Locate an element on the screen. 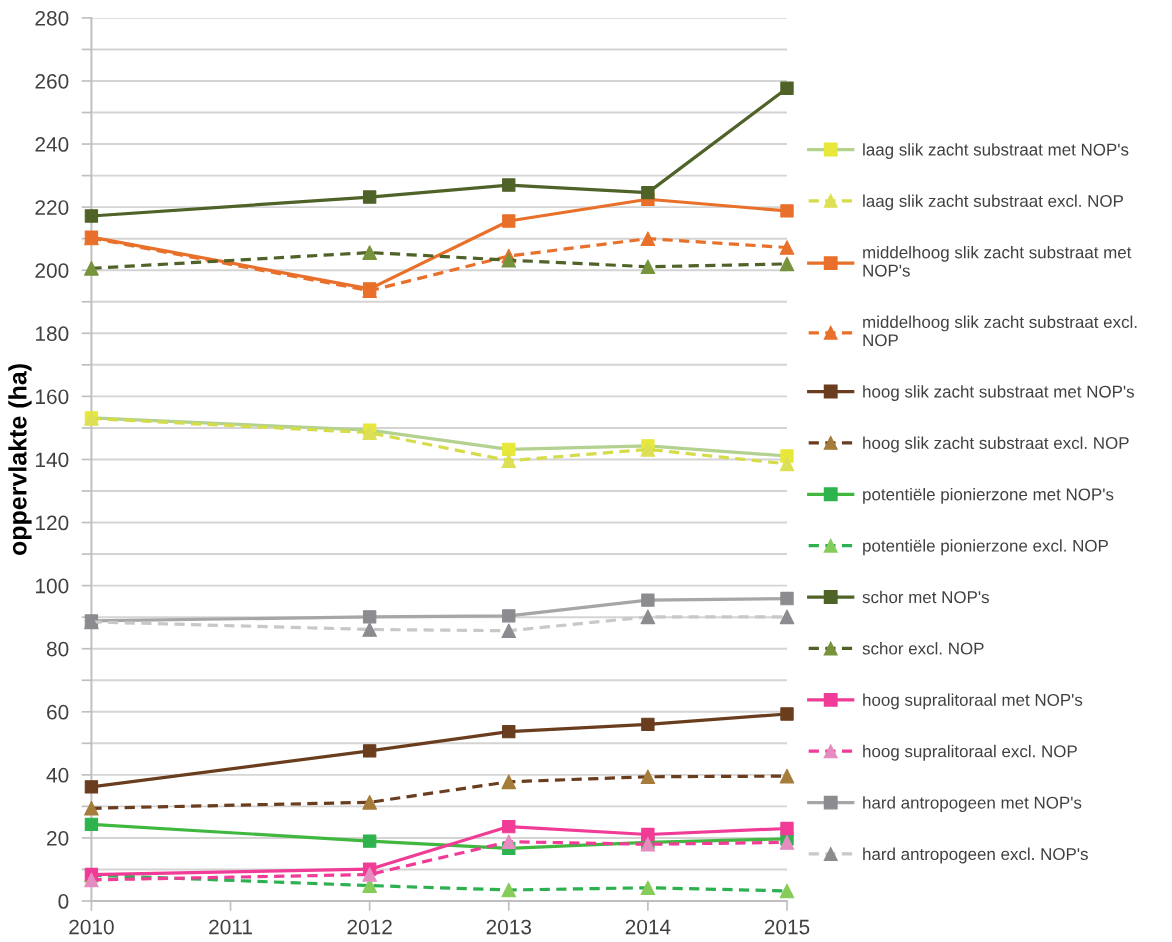 The image size is (1172, 942). y-tick-label: 180 is located at coordinates (52, 334).